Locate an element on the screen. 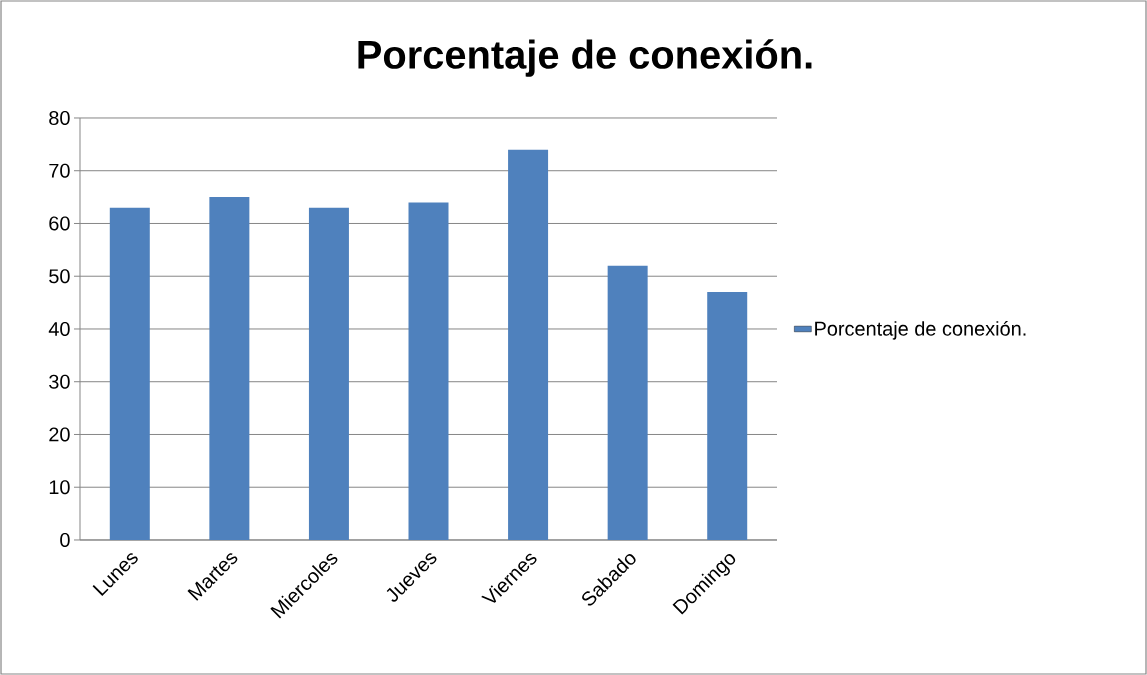 The width and height of the screenshot is (1147, 675). legend-label: Porcentaje de conexión. is located at coordinates (920, 330).